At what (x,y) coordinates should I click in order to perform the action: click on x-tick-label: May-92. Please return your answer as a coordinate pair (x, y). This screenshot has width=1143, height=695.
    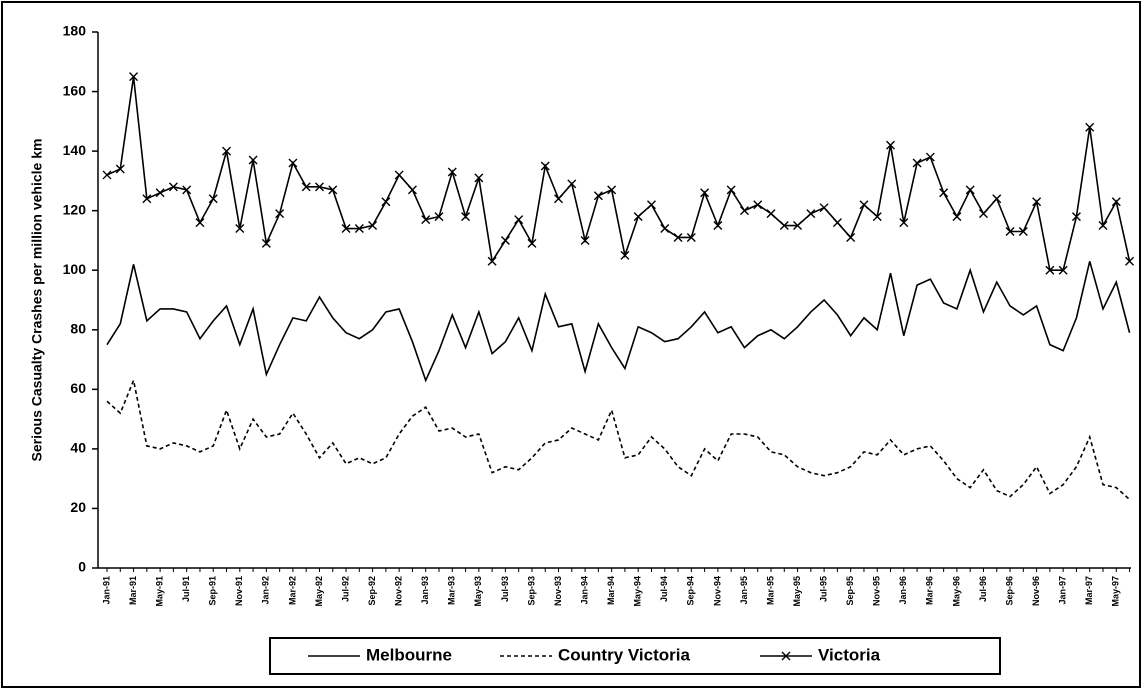
    Looking at the image, I should click on (319, 591).